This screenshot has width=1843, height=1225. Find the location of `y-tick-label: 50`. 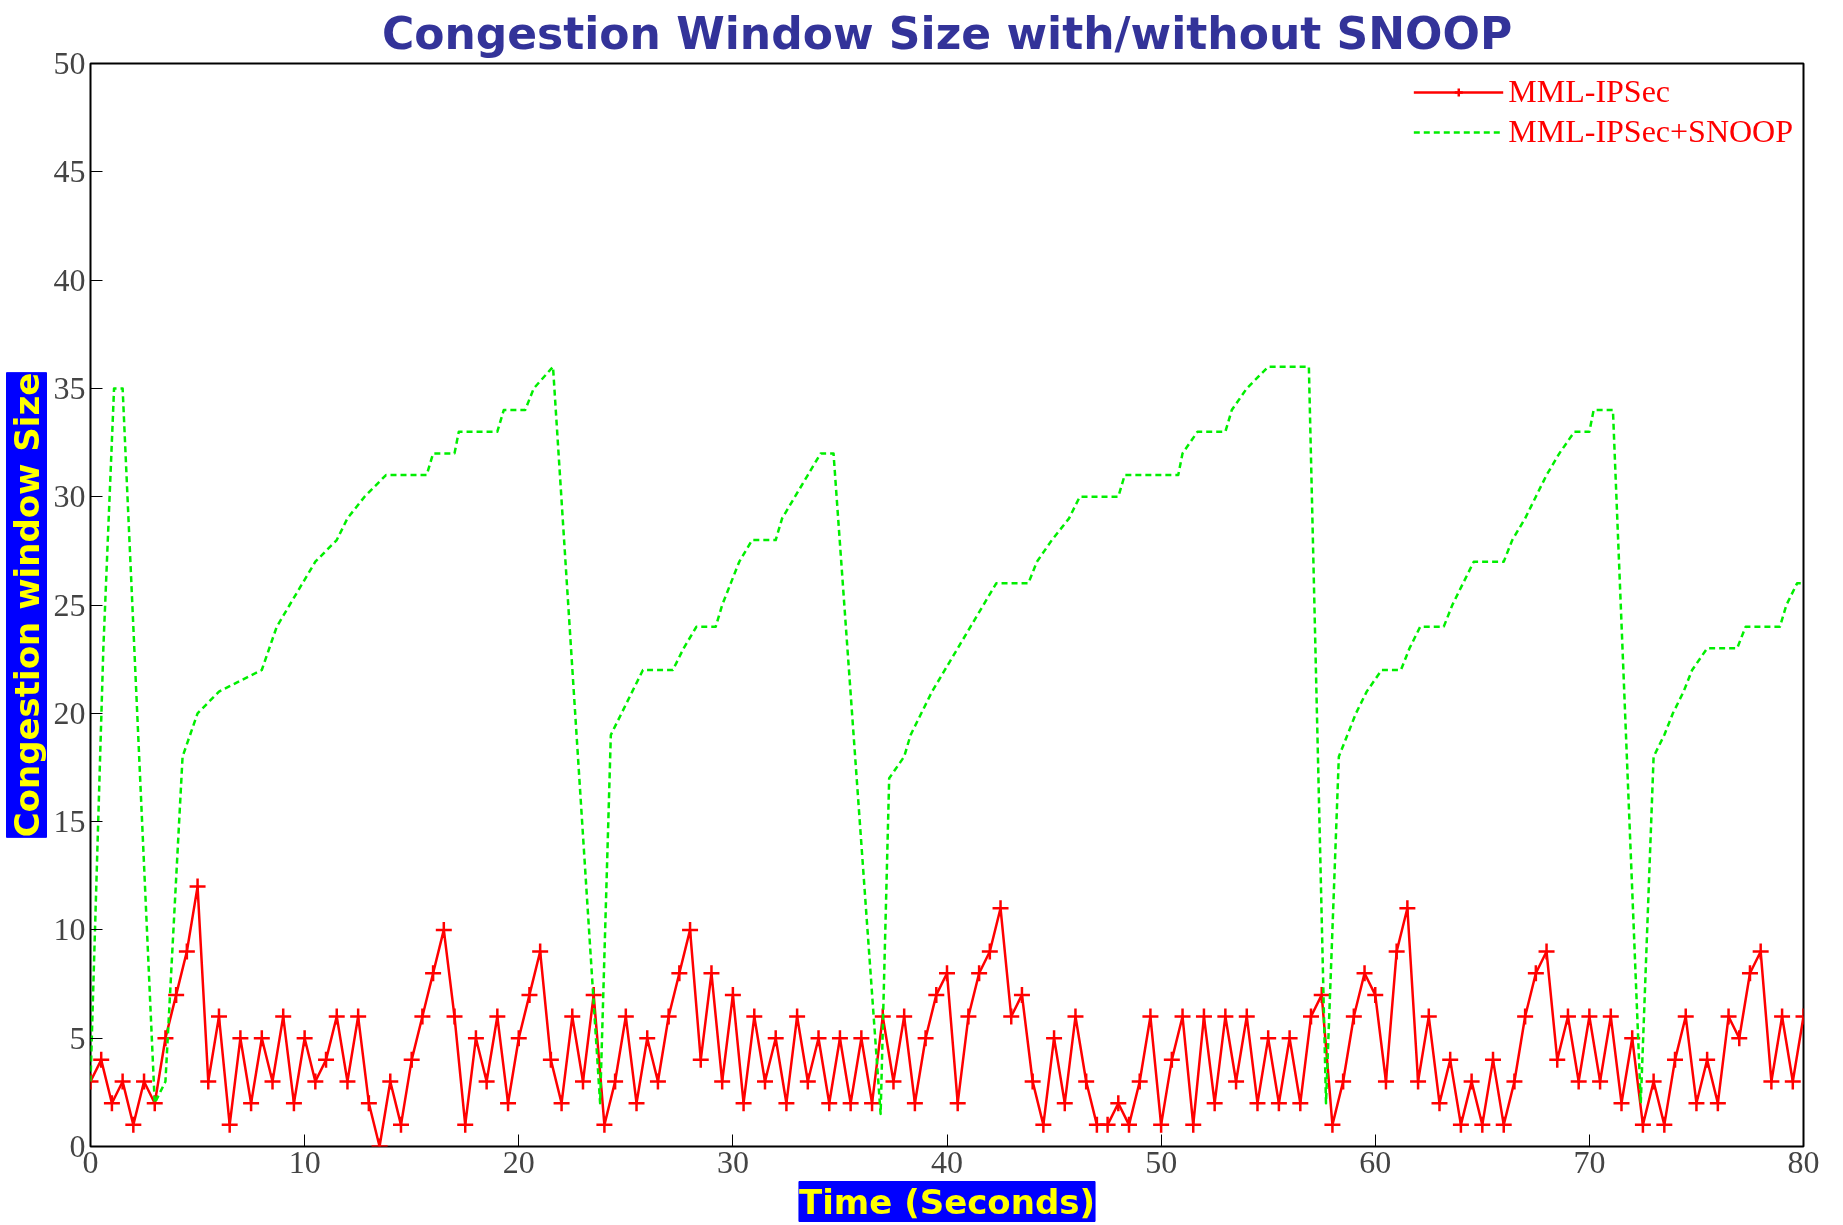

y-tick-label: 50 is located at coordinates (69, 63).